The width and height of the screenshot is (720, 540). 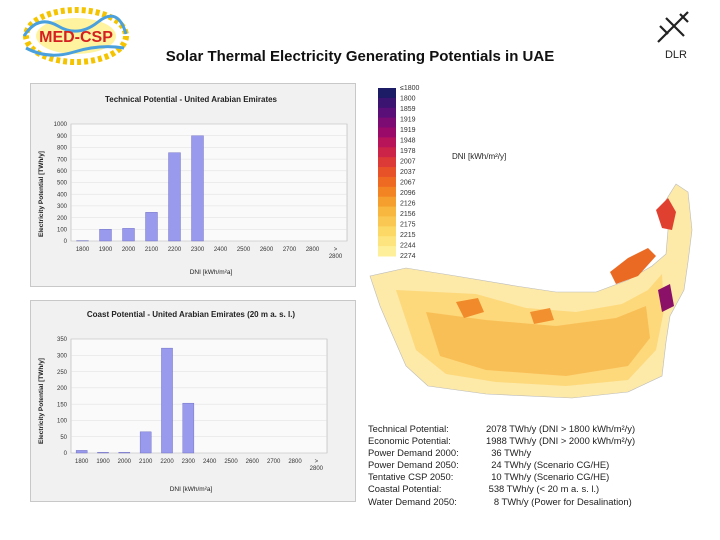 I want to click on legend-value-label: 2244, so click(x=408, y=246).